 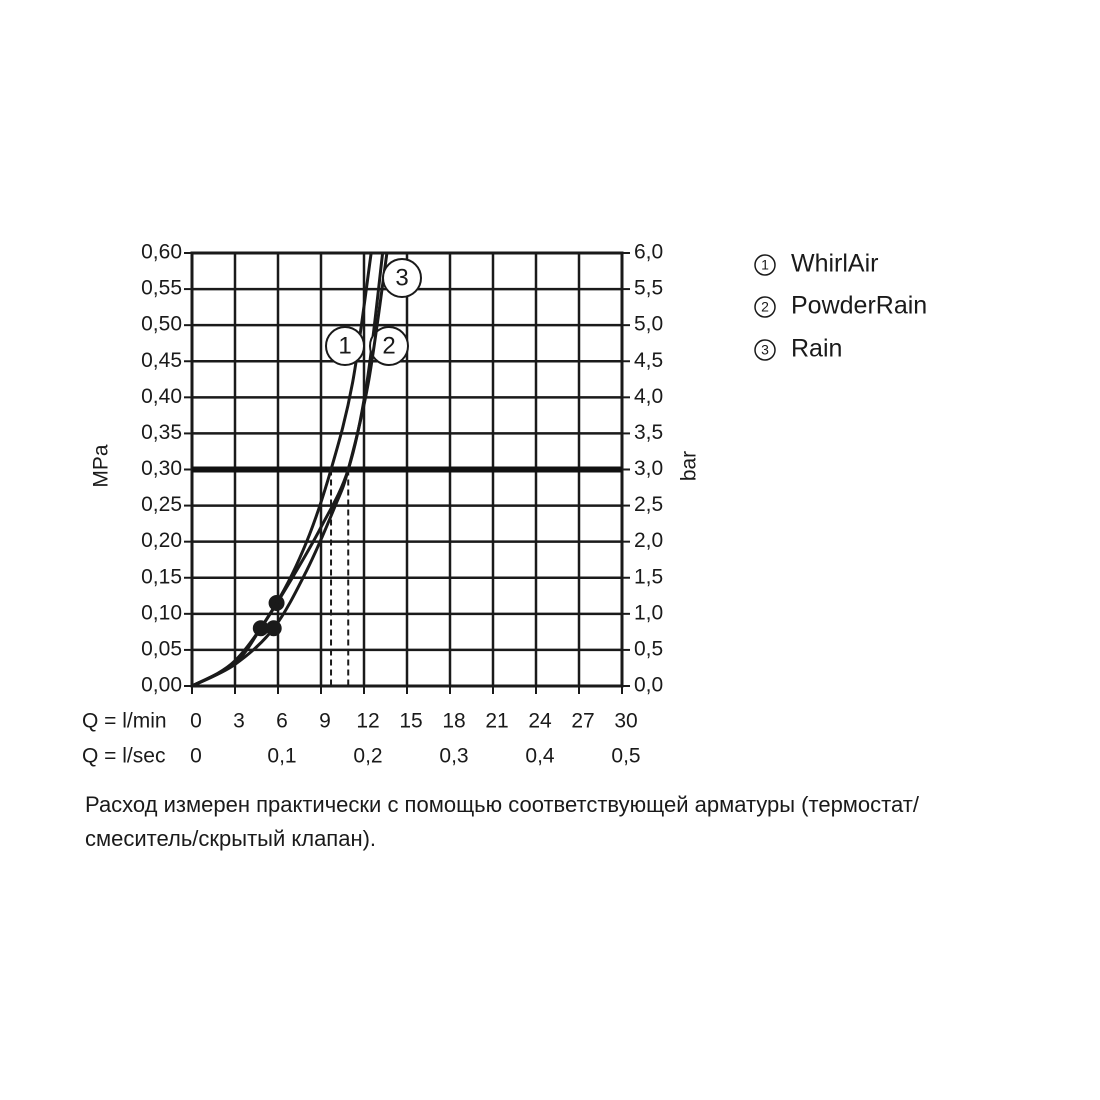 I want to click on note: смеситель/скрытый клапан)., so click(x=230, y=838).